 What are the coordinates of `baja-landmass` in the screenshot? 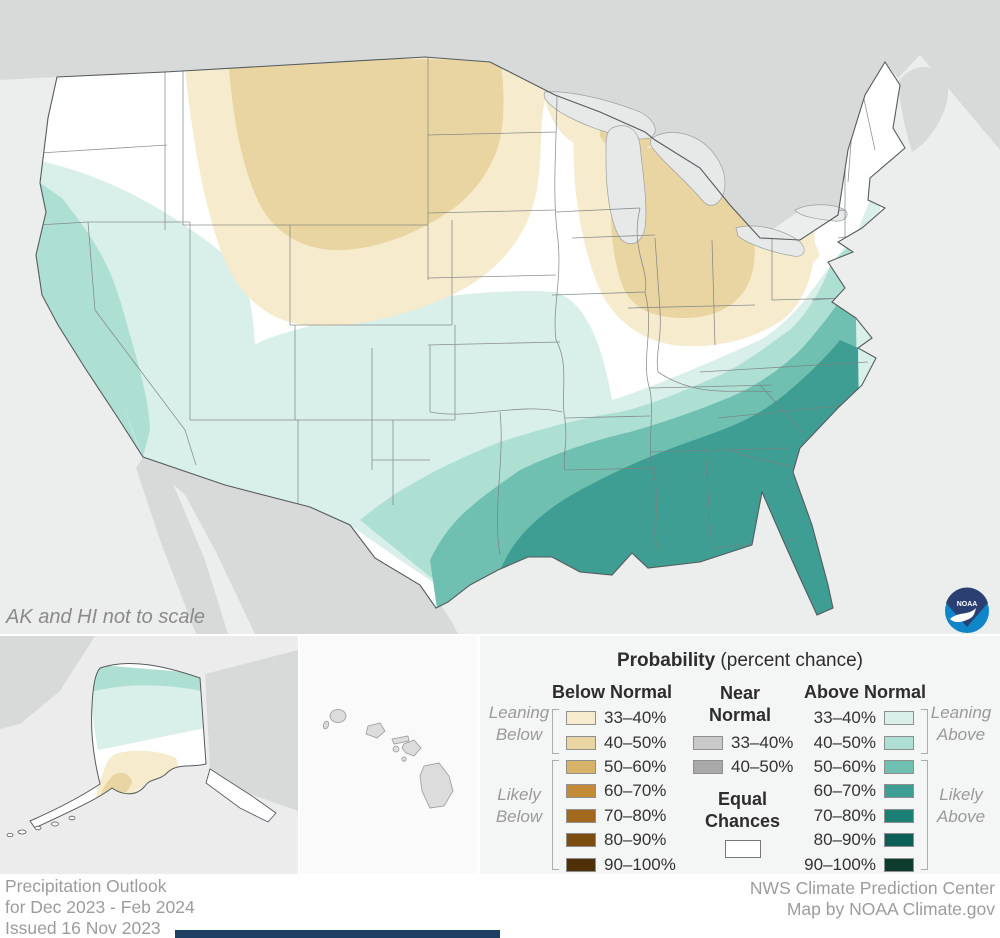 It's located at (182, 545).